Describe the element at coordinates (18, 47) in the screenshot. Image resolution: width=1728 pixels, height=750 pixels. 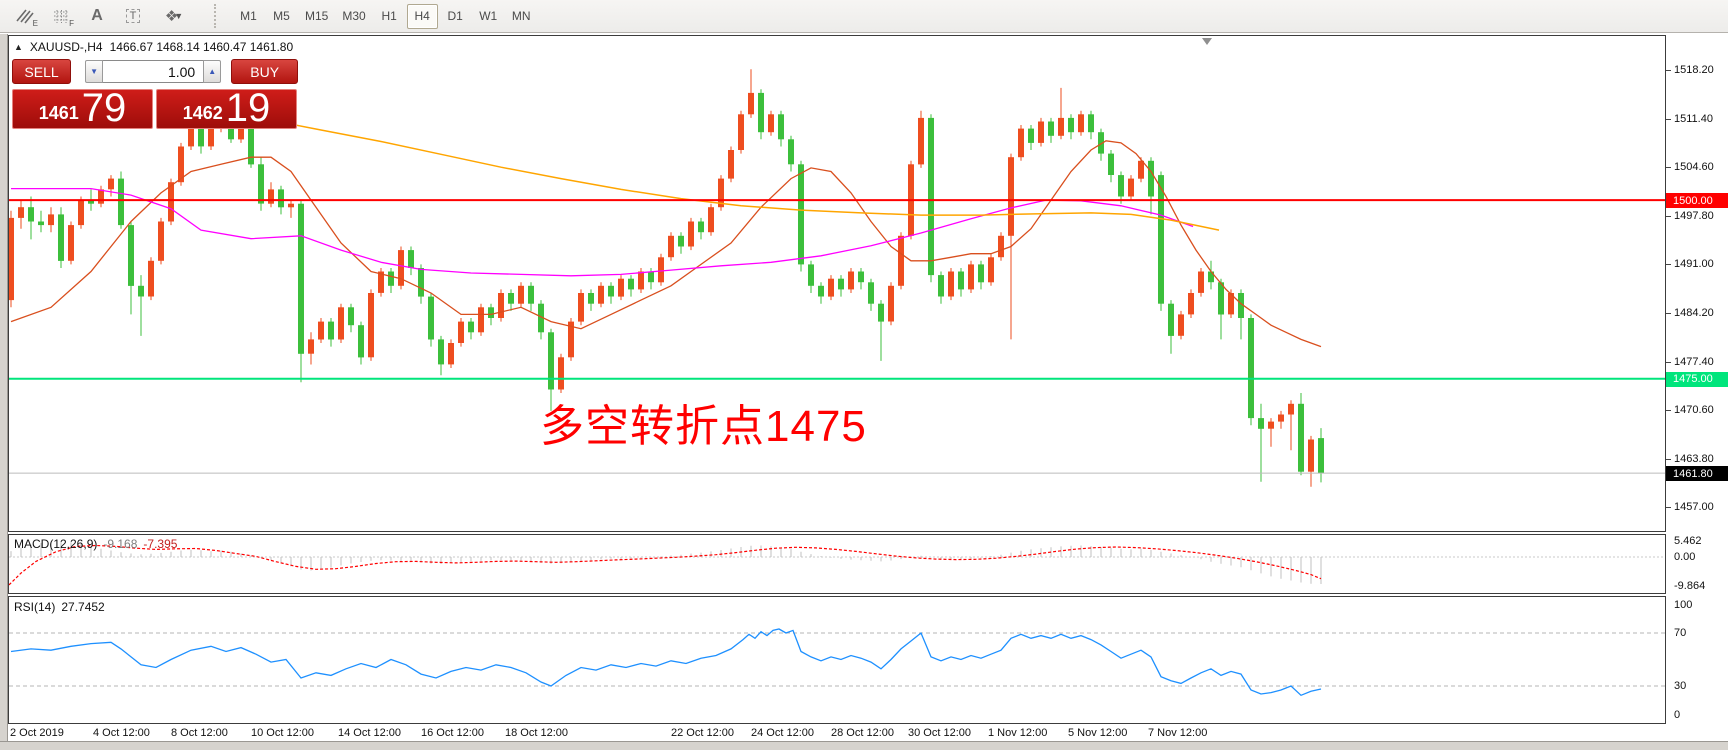
I see `collapse-triangle-icon: ▲` at that location.